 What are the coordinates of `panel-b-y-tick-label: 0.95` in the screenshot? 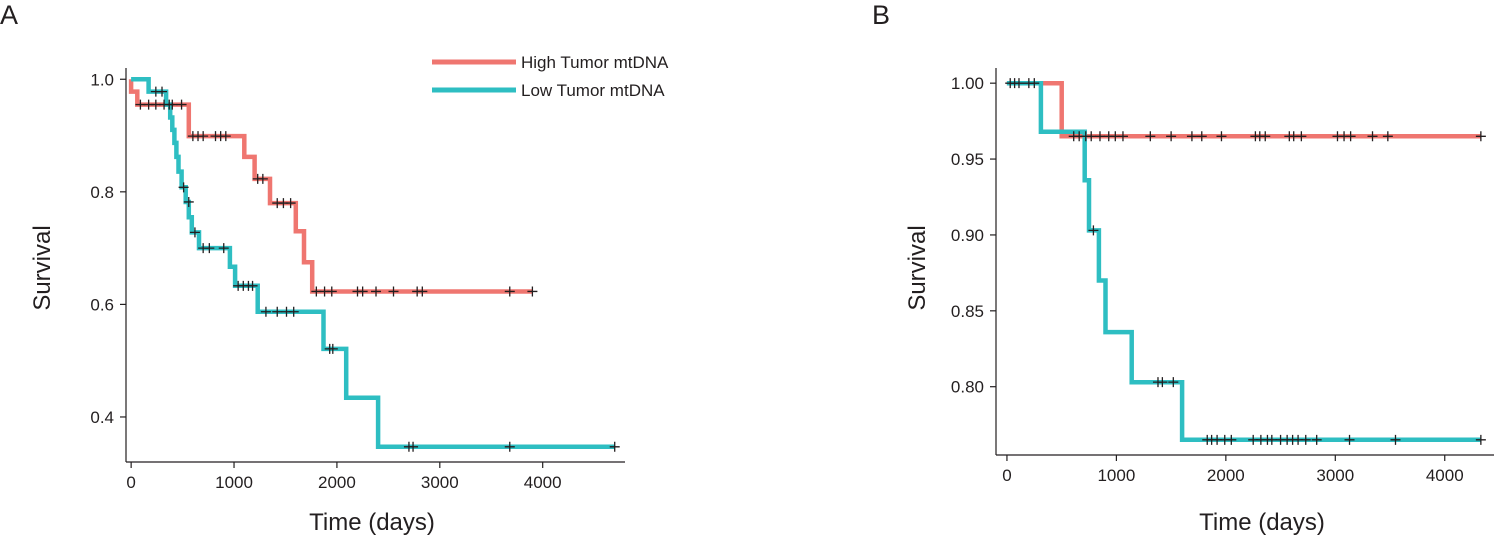 It's located at (967, 159).